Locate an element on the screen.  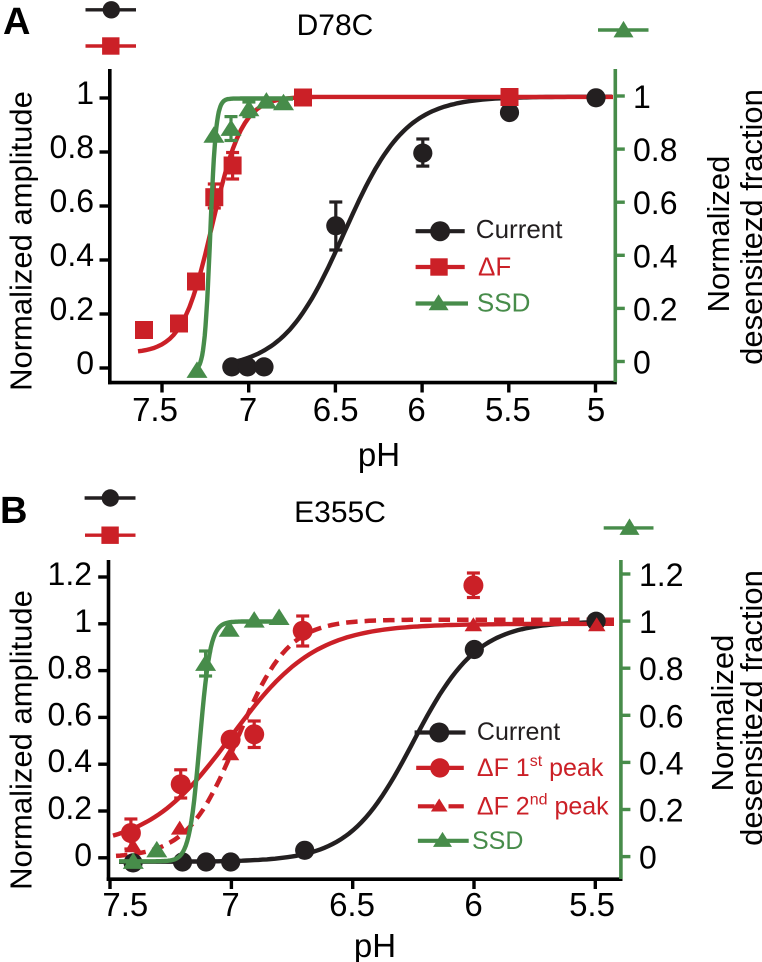
svg-text: A is located at coordinates (16, 22).